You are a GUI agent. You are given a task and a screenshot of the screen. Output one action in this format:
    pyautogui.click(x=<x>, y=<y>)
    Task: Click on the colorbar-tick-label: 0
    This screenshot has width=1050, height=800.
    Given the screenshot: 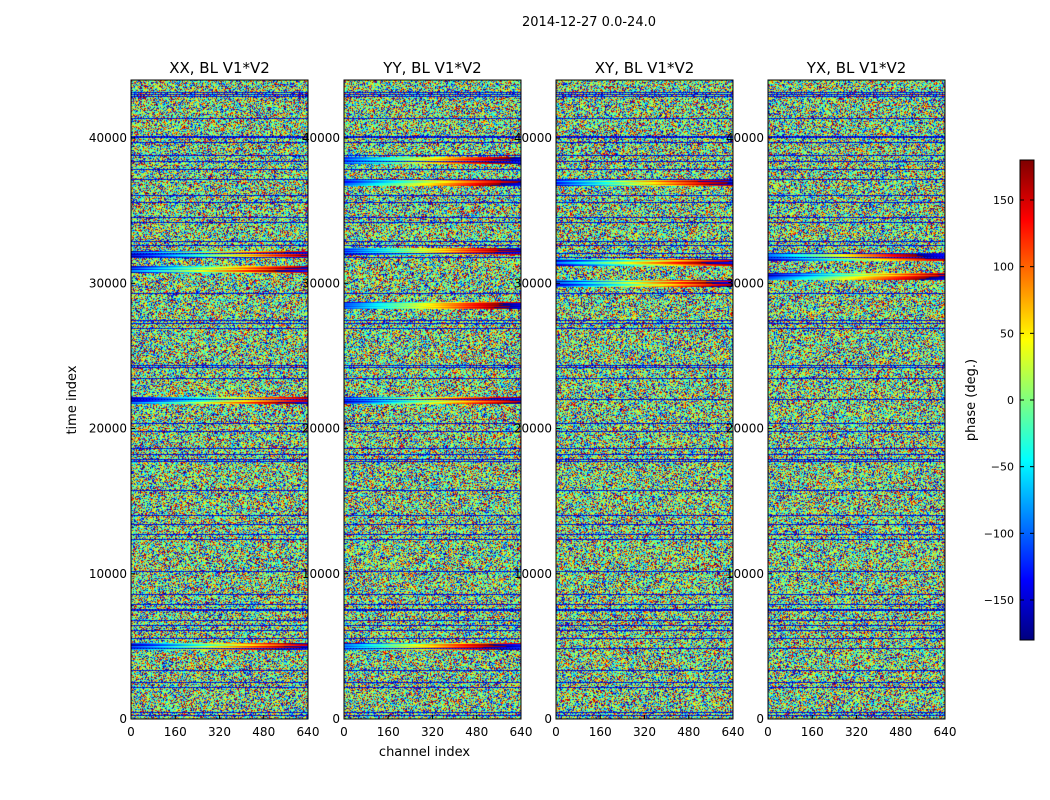 What is the action you would take?
    pyautogui.click(x=1010, y=400)
    